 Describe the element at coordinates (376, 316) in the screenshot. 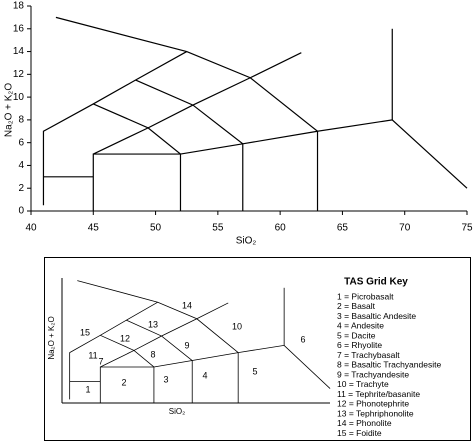

I see `key-item: 3 = Basaltic Andesite` at that location.